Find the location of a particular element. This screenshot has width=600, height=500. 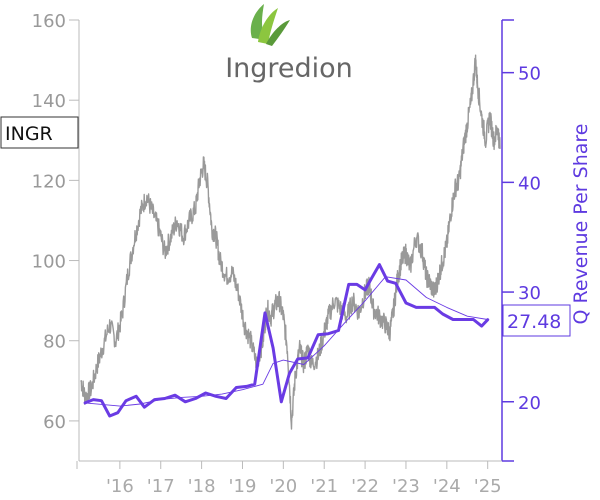

x-tick-label: '20 is located at coordinates (283, 486).